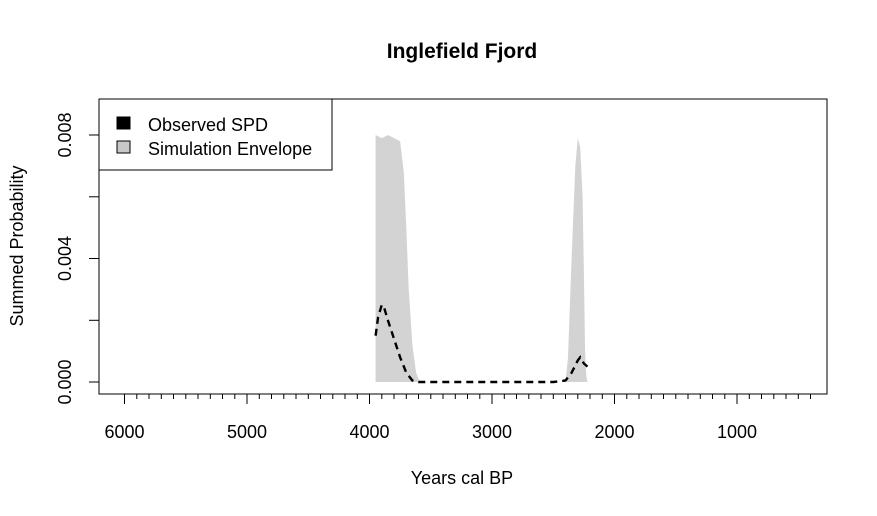  Describe the element at coordinates (462, 51) in the screenshot. I see `chart-title: Inglefield Fjord` at that location.